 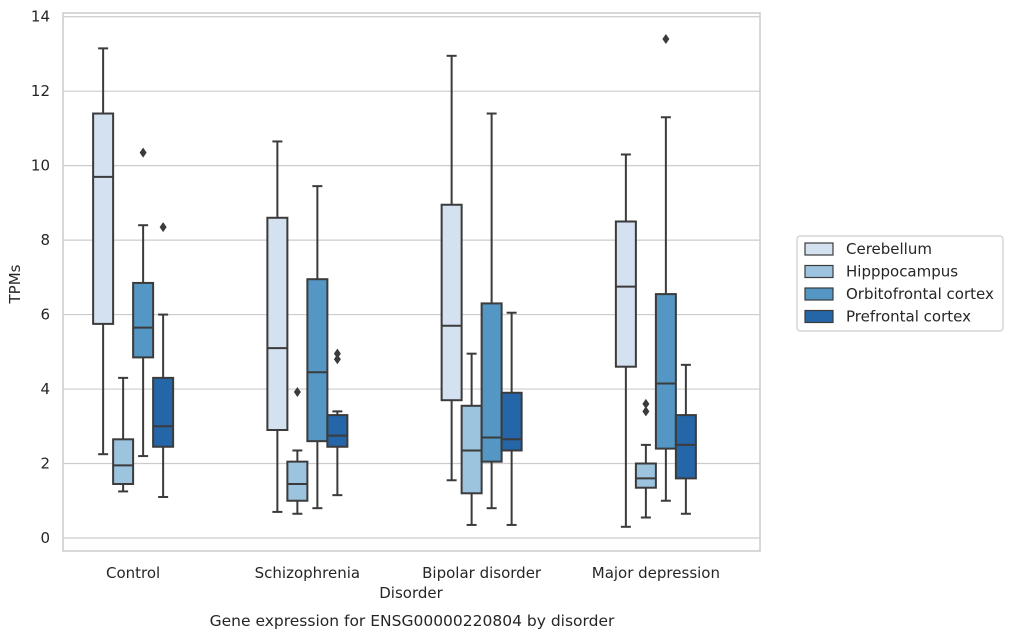 I want to click on legend-label: Hipppocampus, so click(x=902, y=272).